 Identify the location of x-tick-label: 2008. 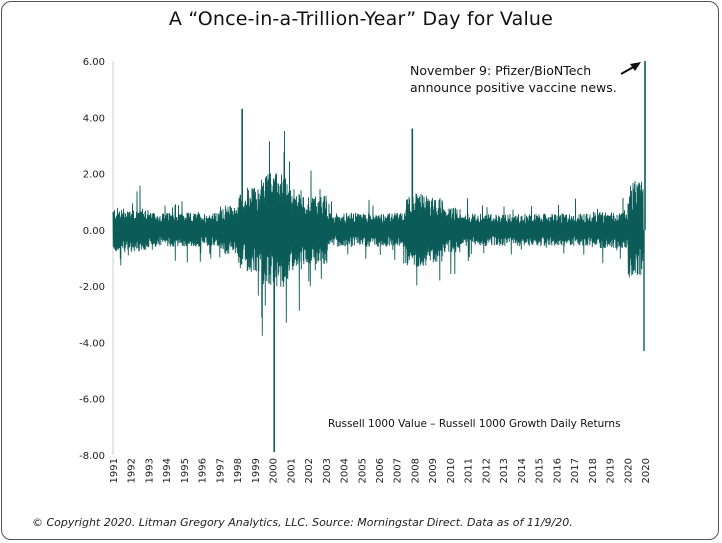
(415, 470).